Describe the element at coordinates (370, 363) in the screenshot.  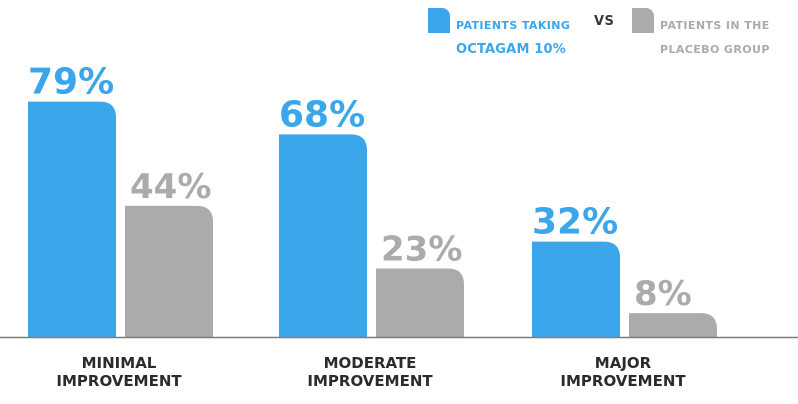
I see `category-label-2-line1: MODERATE` at that location.